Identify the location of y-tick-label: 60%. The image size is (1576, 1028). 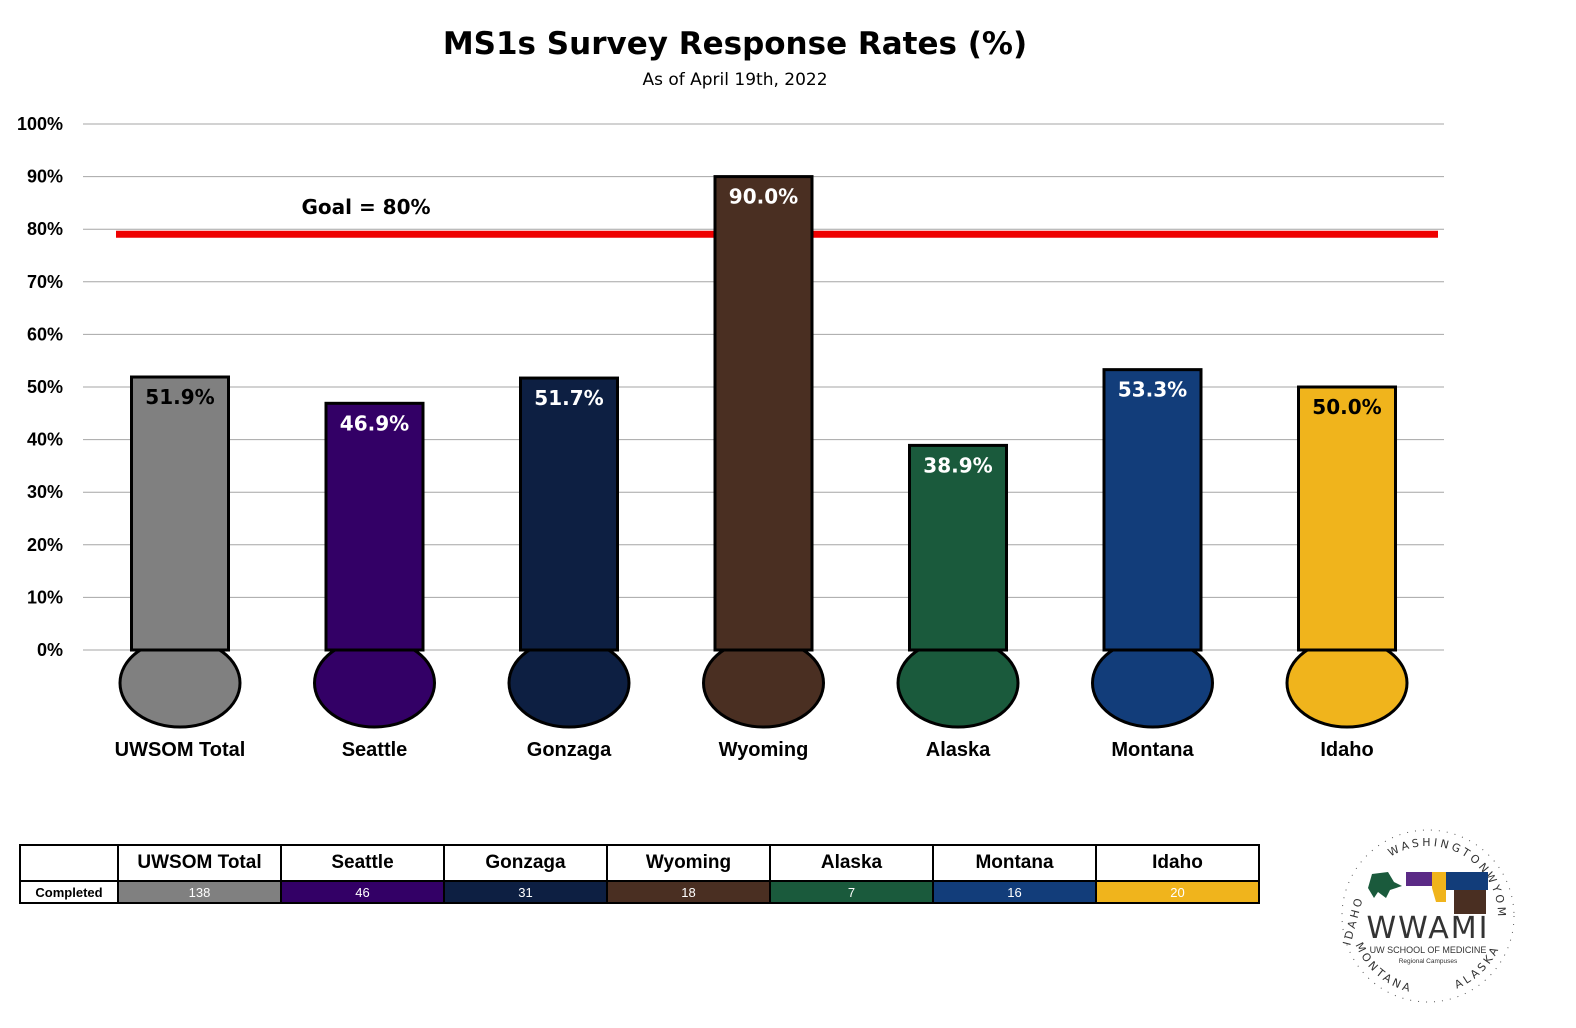
(45, 334).